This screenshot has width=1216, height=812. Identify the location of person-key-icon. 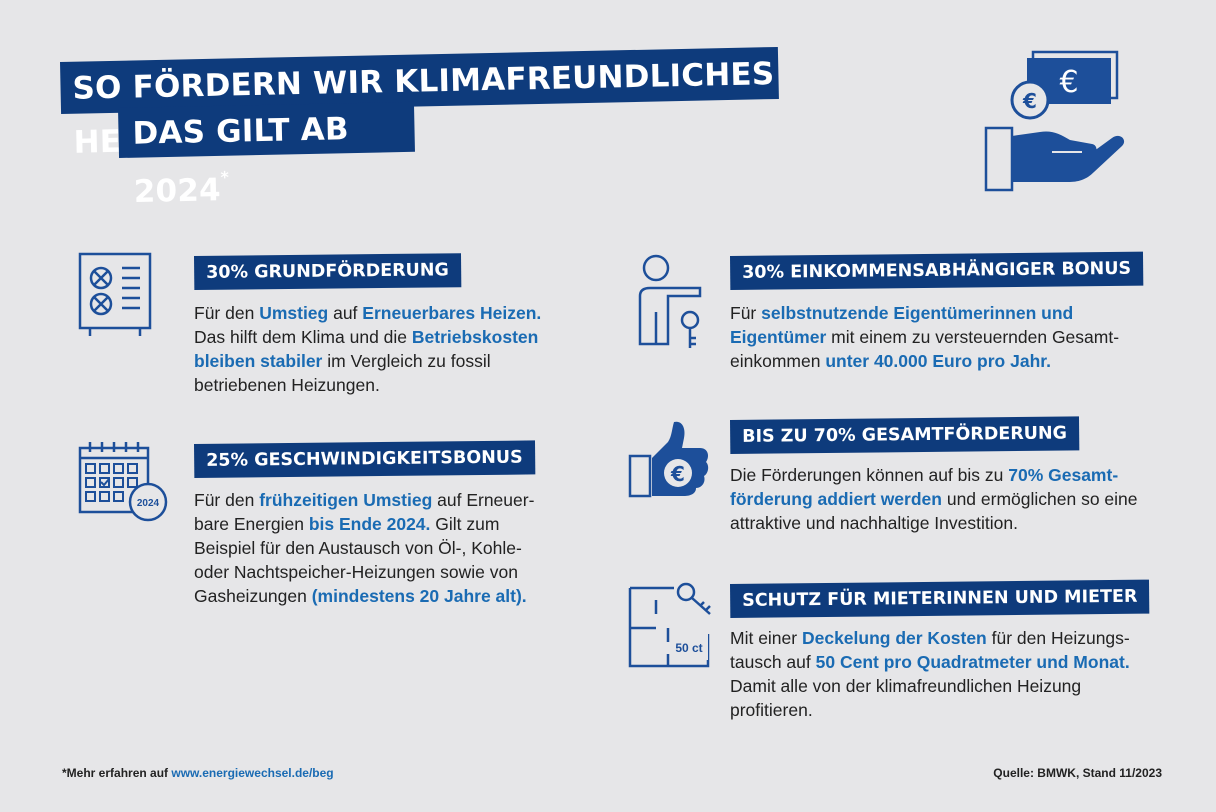
(670, 301).